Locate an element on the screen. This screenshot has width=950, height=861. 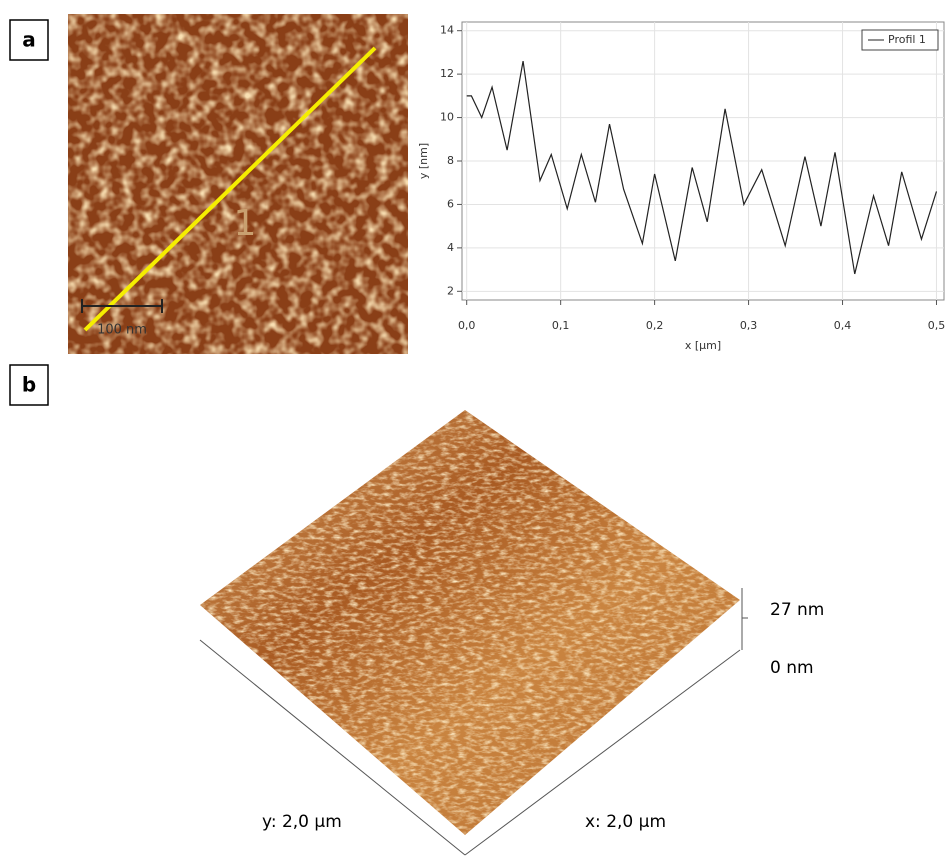
legend-label: Profil 1 is located at coordinates (907, 39).